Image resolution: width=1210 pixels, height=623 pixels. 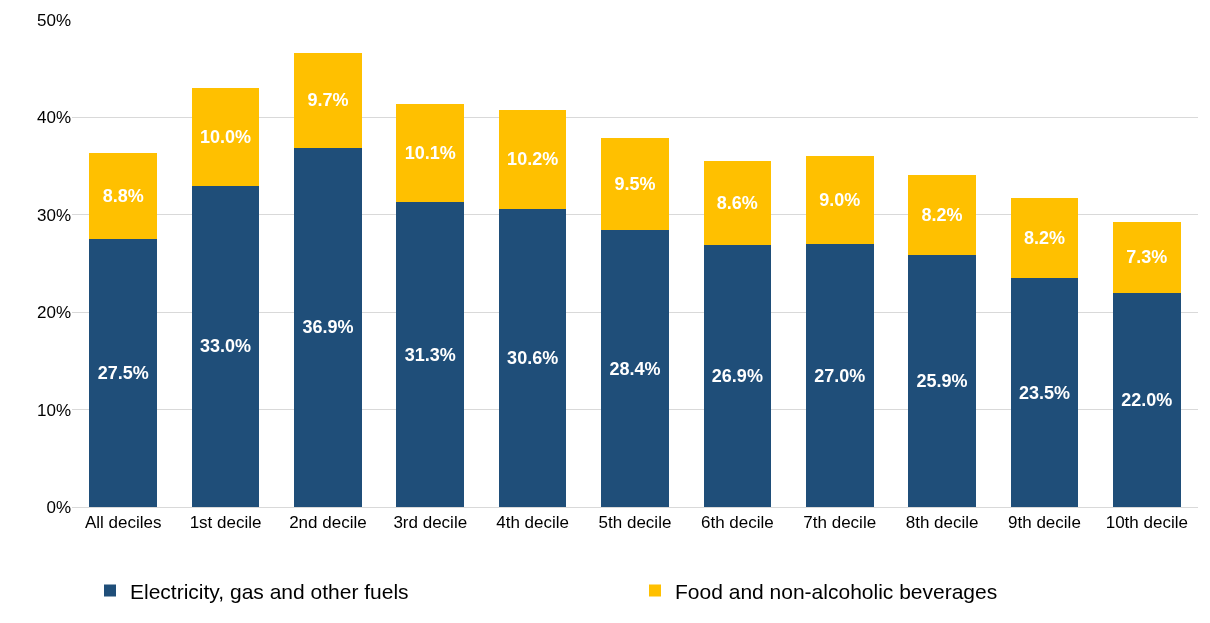 I want to click on y-tick-label: 0%, so click(x=58, y=507).